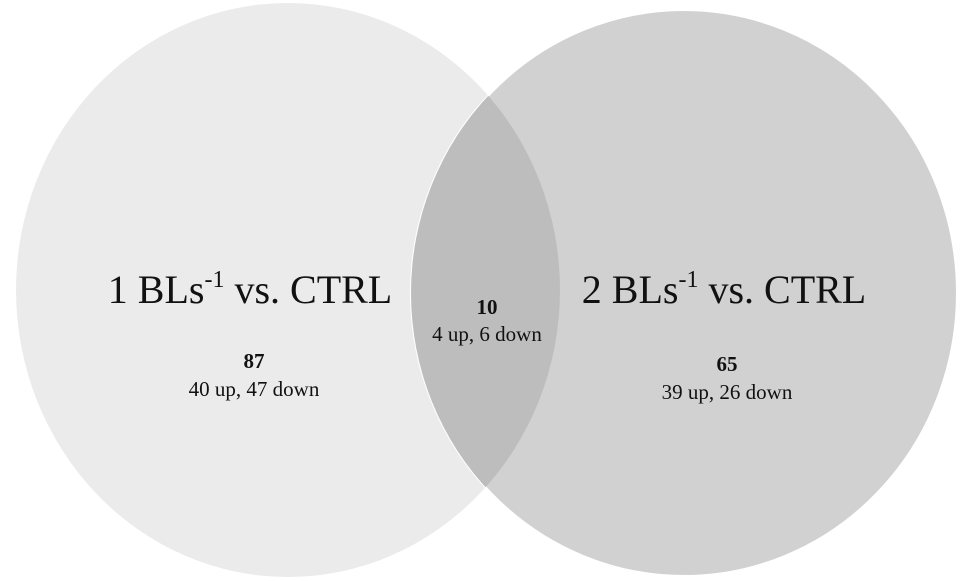 This screenshot has width=975, height=581. Describe the element at coordinates (254, 389) in the screenshot. I see `left-only-breakdown: 40 up, 47 down` at that location.